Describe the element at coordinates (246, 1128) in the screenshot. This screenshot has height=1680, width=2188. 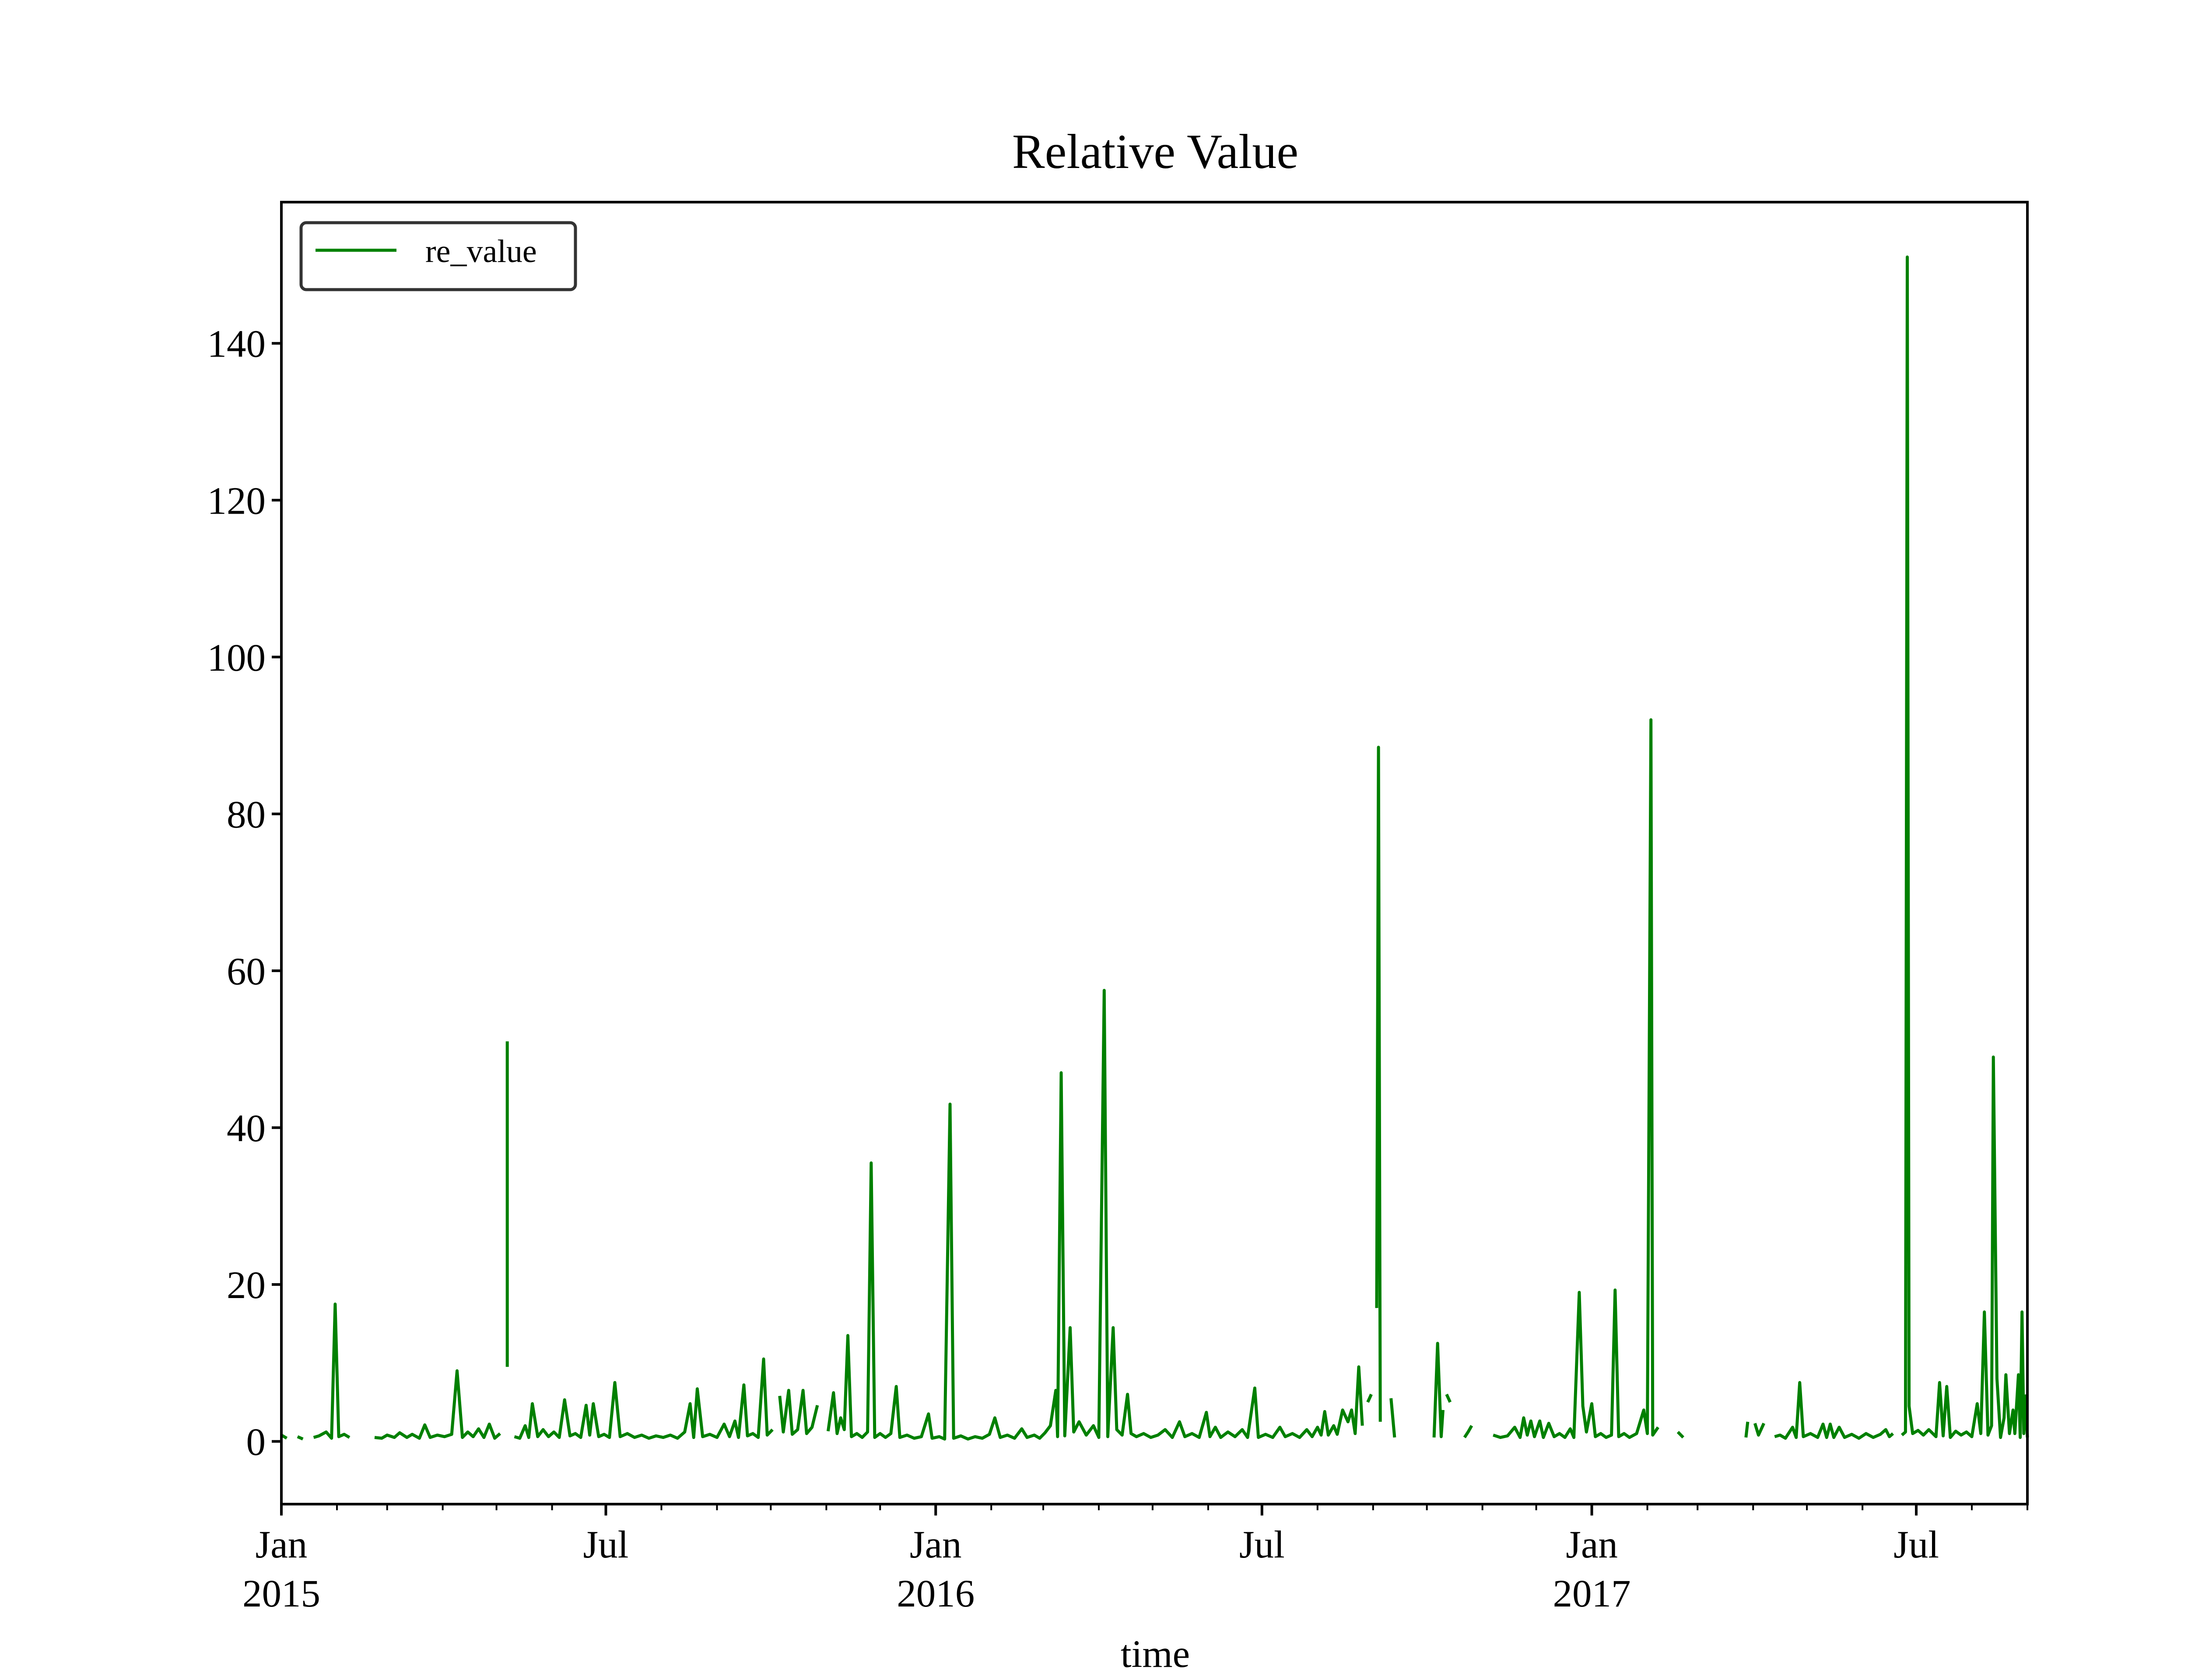
I see `y-tick-label: 40` at that location.